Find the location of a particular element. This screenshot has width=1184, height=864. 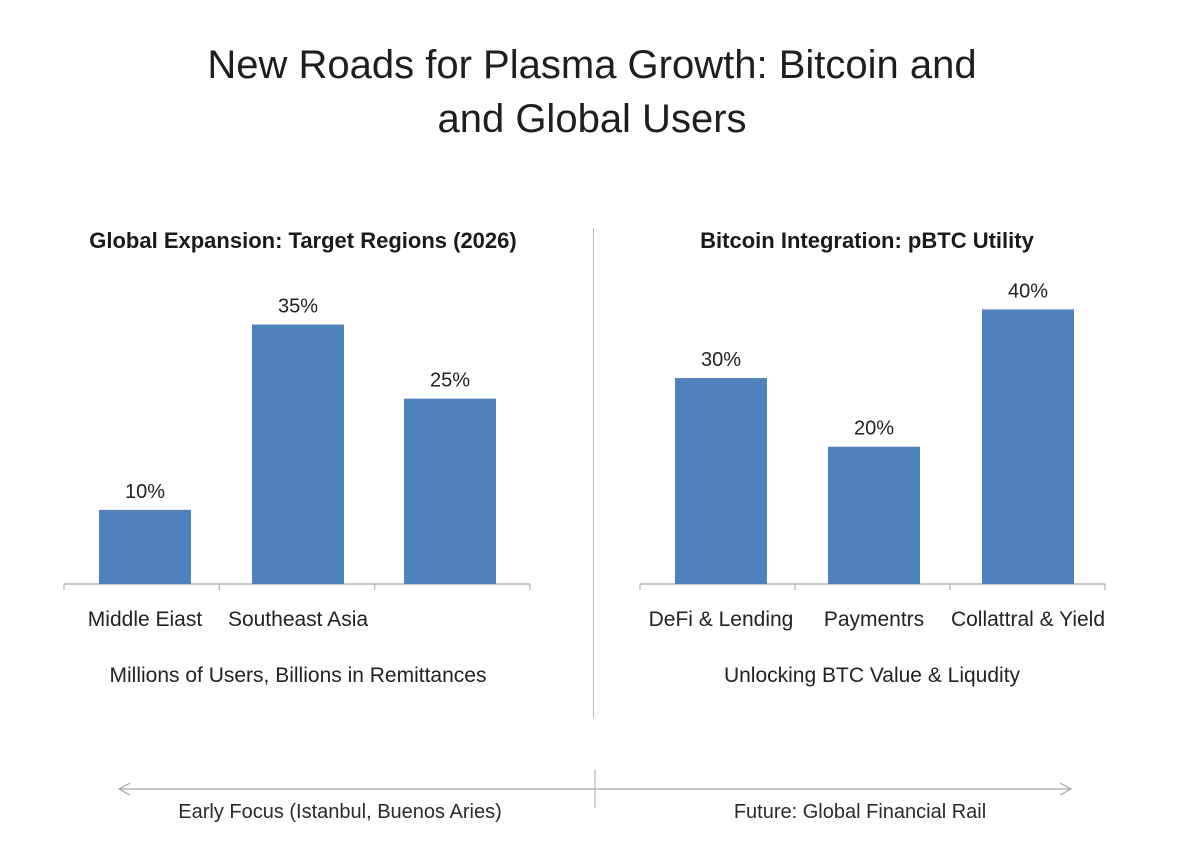

bar-value-label: 35% is located at coordinates (298, 307).